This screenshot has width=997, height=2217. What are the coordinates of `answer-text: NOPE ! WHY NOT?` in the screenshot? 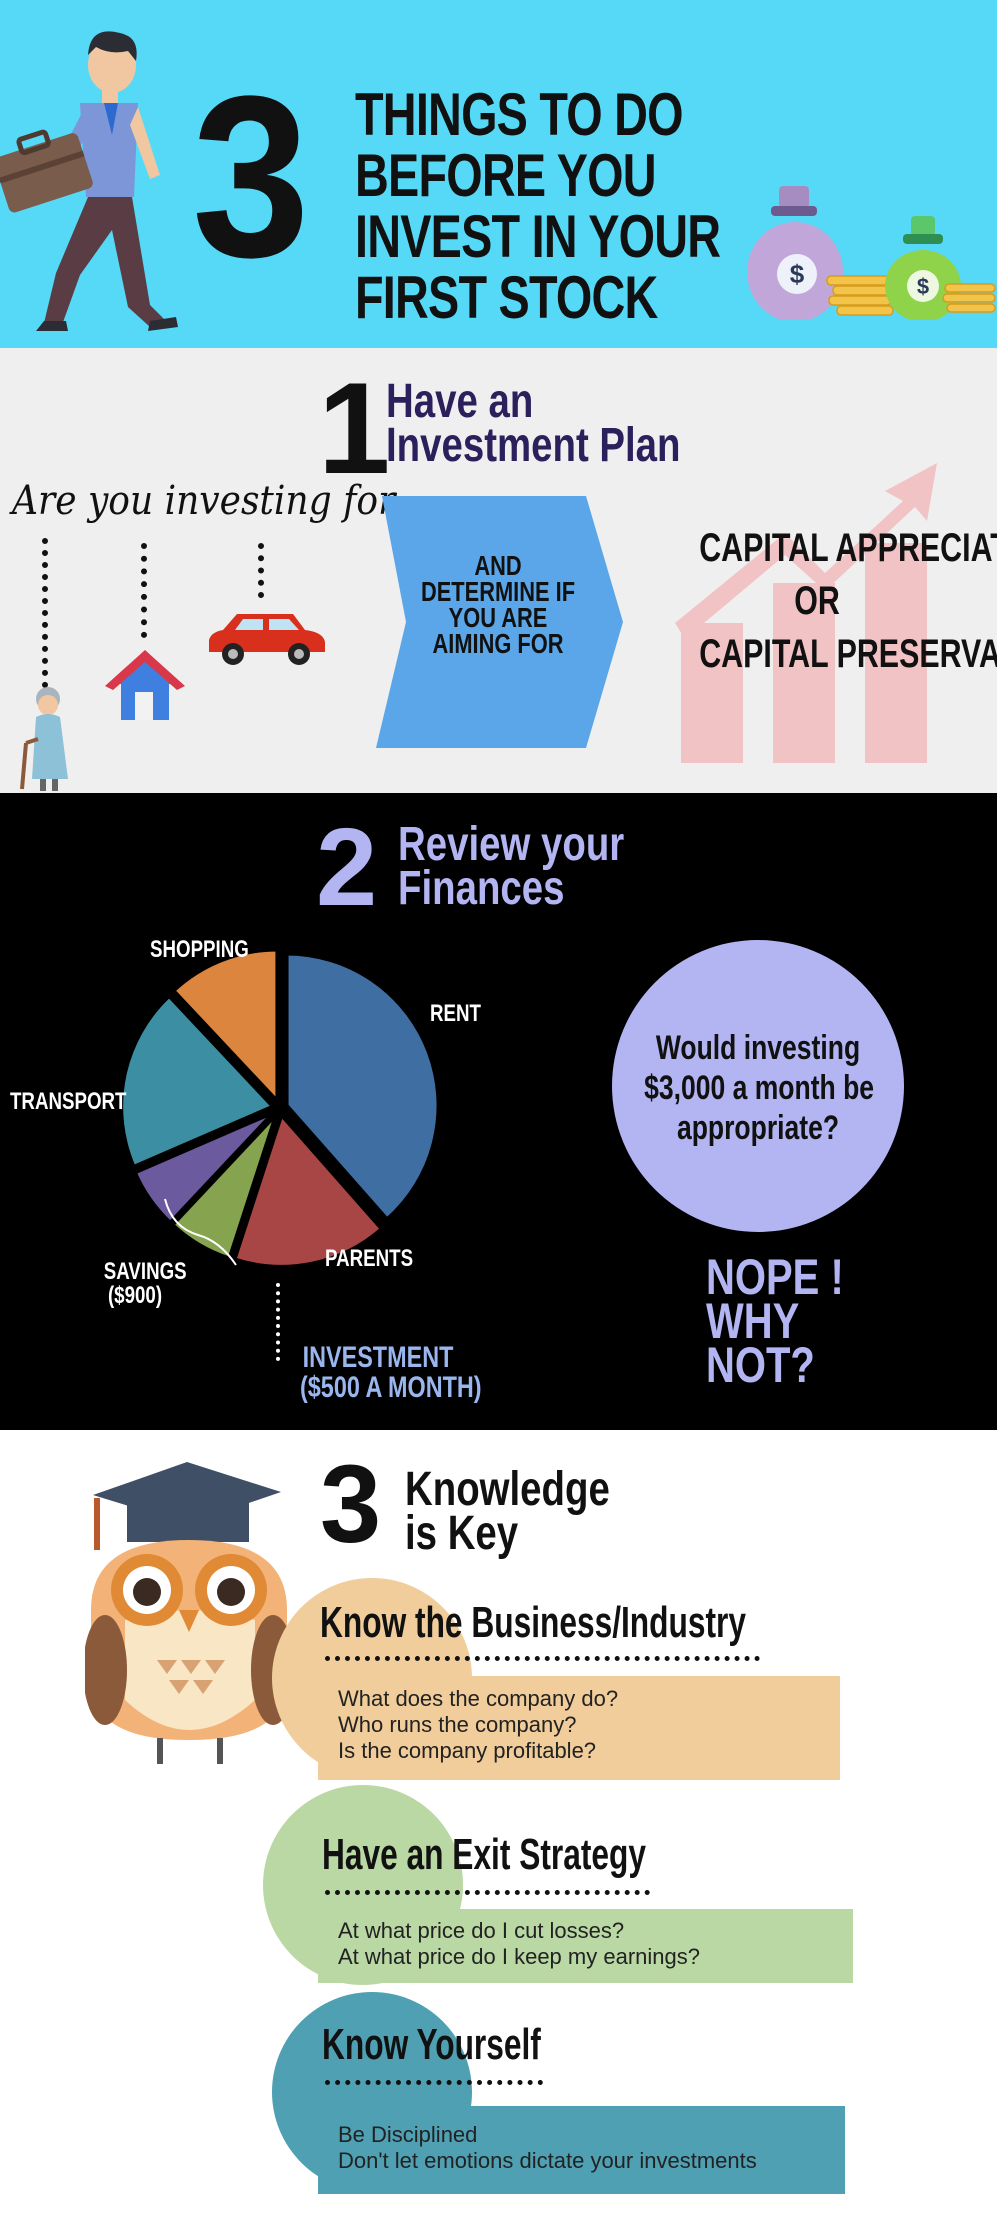 It's located at (775, 1321).